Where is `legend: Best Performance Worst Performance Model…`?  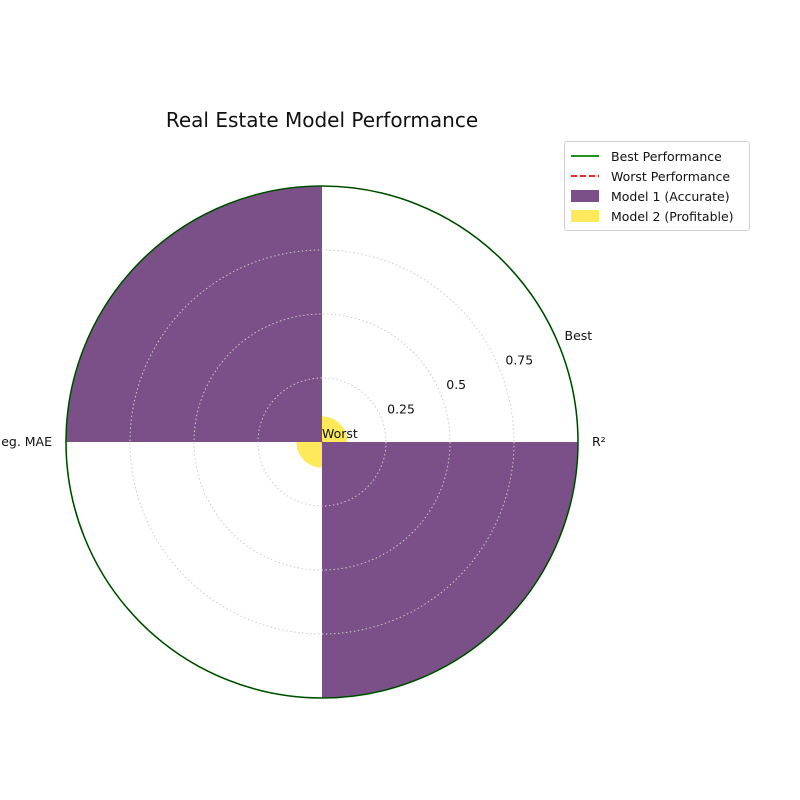 legend: Best Performance Worst Performance Model… is located at coordinates (657, 186).